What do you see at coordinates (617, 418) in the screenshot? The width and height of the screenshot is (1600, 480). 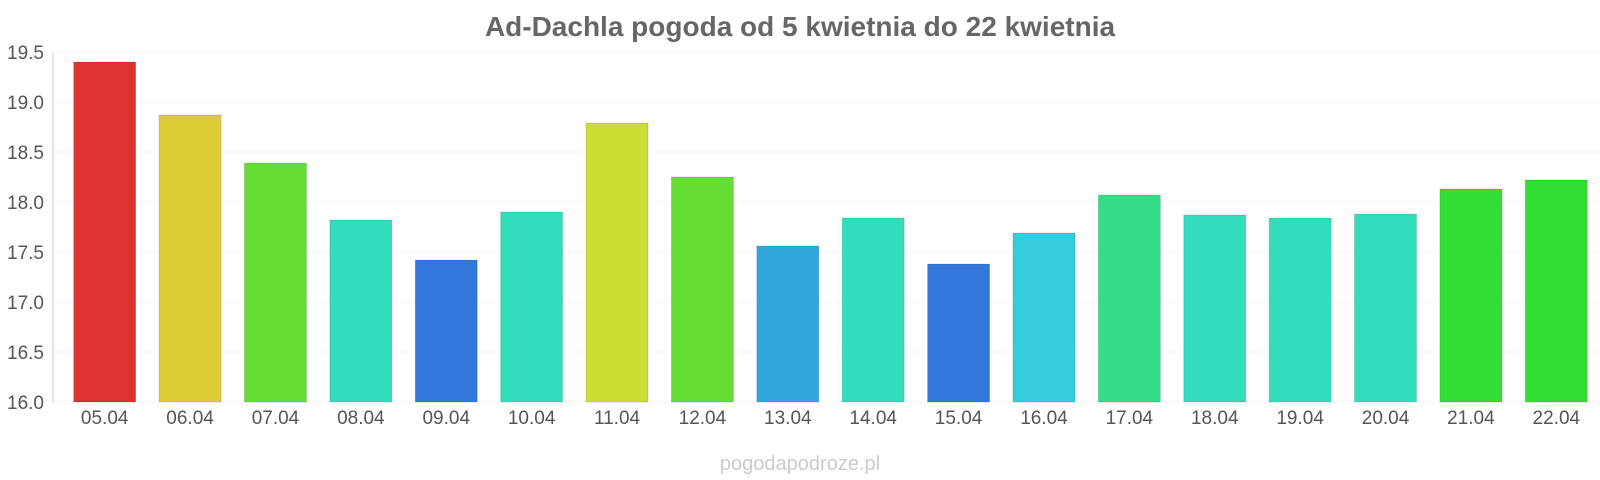 I see `x-tick-label: 11.04` at bounding box center [617, 418].